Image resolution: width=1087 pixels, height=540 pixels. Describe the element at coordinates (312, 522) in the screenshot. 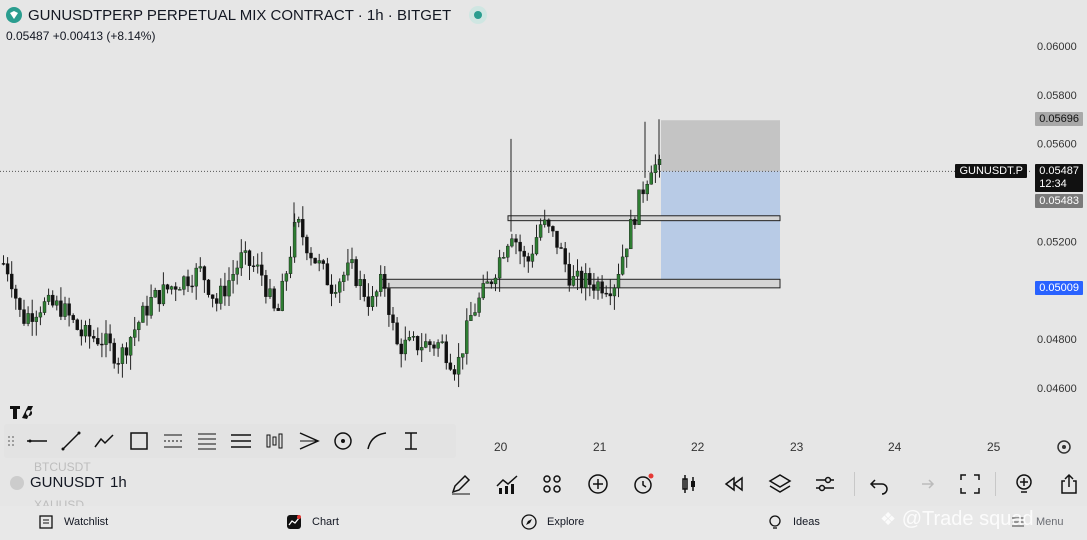

I see `nav-chart: Chart` at that location.